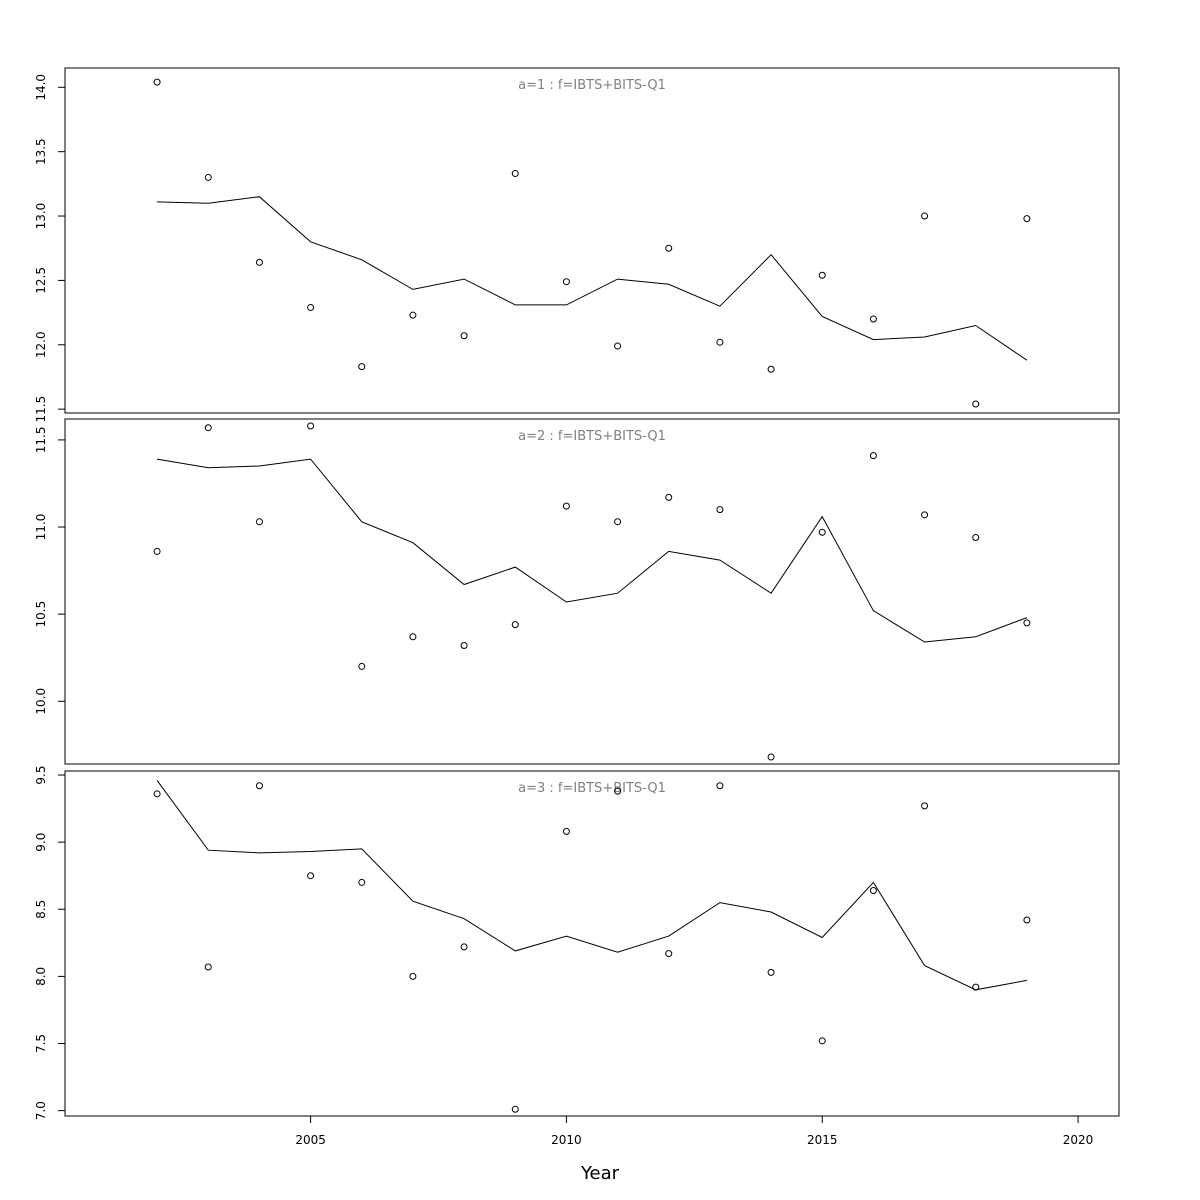  Describe the element at coordinates (694, 1131) in the screenshot. I see `x-axis: 2005 2010 2015 2020` at that location.